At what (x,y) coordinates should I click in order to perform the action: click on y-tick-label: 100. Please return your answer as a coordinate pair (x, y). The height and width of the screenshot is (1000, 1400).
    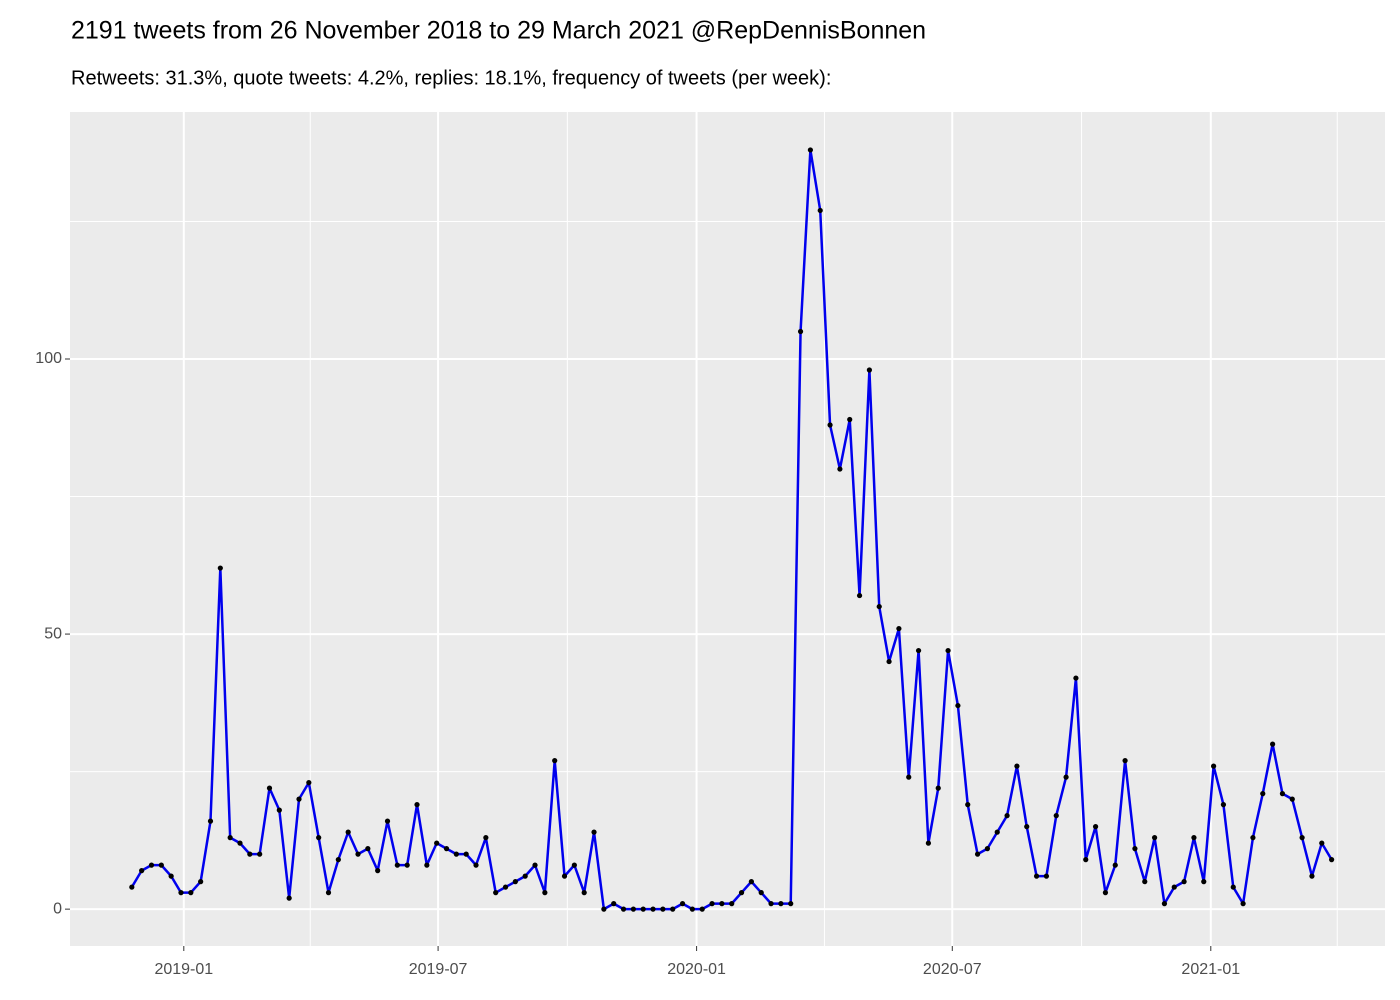
    Looking at the image, I should click on (48, 358).